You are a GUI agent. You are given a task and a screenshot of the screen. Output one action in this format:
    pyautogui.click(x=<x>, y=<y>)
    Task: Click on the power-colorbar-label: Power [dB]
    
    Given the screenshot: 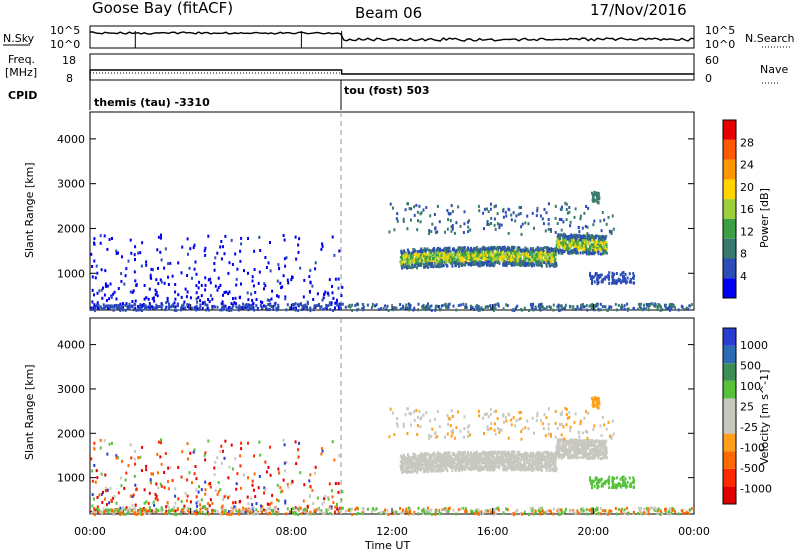 What is the action you would take?
    pyautogui.click(x=764, y=218)
    